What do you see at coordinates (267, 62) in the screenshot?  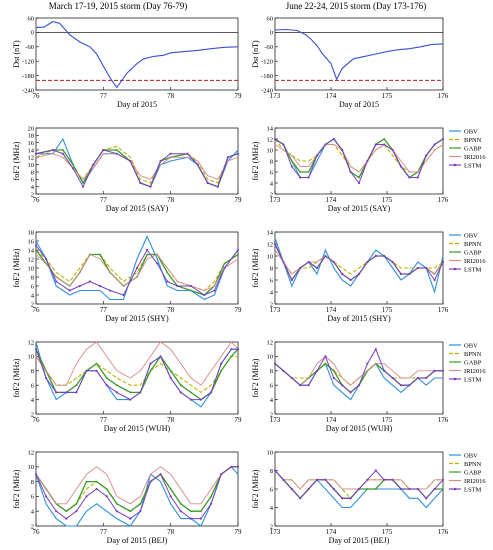 I see `y-tick-label: -120` at bounding box center [267, 62].